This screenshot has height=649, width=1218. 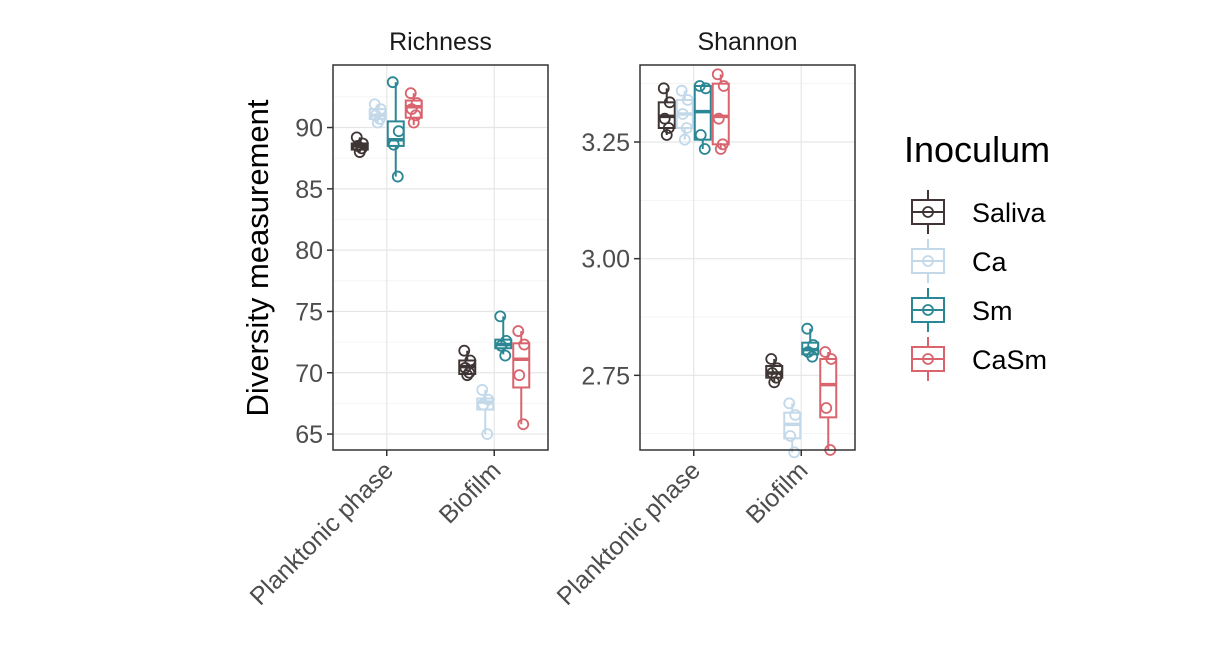 I want to click on legend-label: Saliva, so click(x=1009, y=213).